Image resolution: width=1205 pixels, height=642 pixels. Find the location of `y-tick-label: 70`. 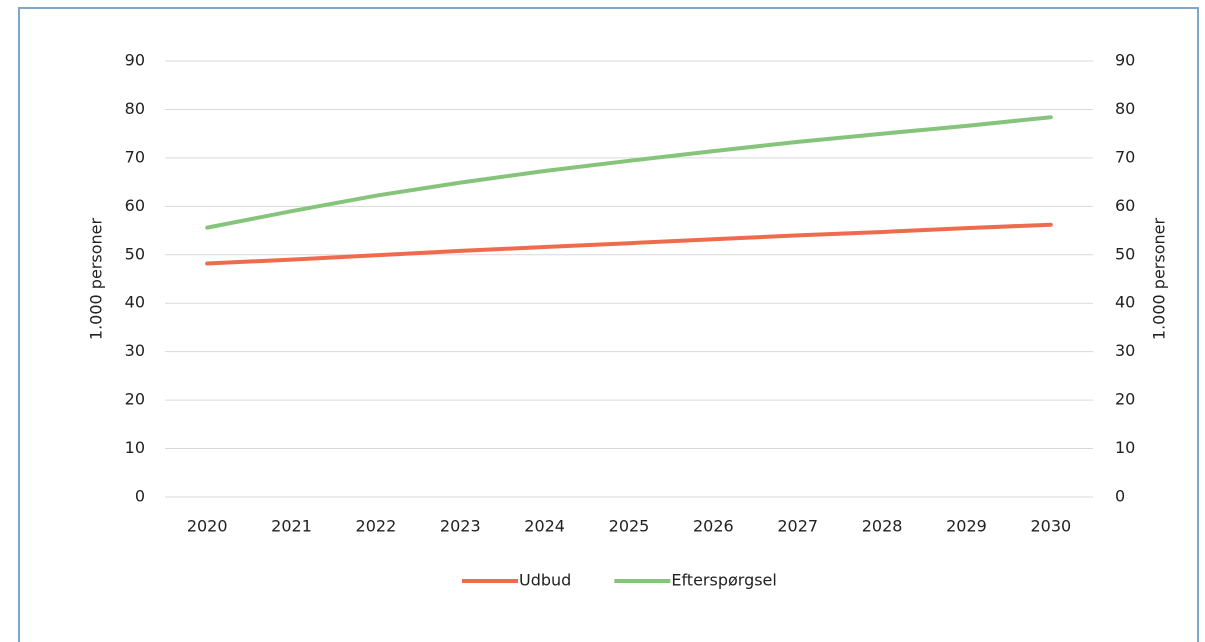

y-tick-label: 70 is located at coordinates (135, 156).